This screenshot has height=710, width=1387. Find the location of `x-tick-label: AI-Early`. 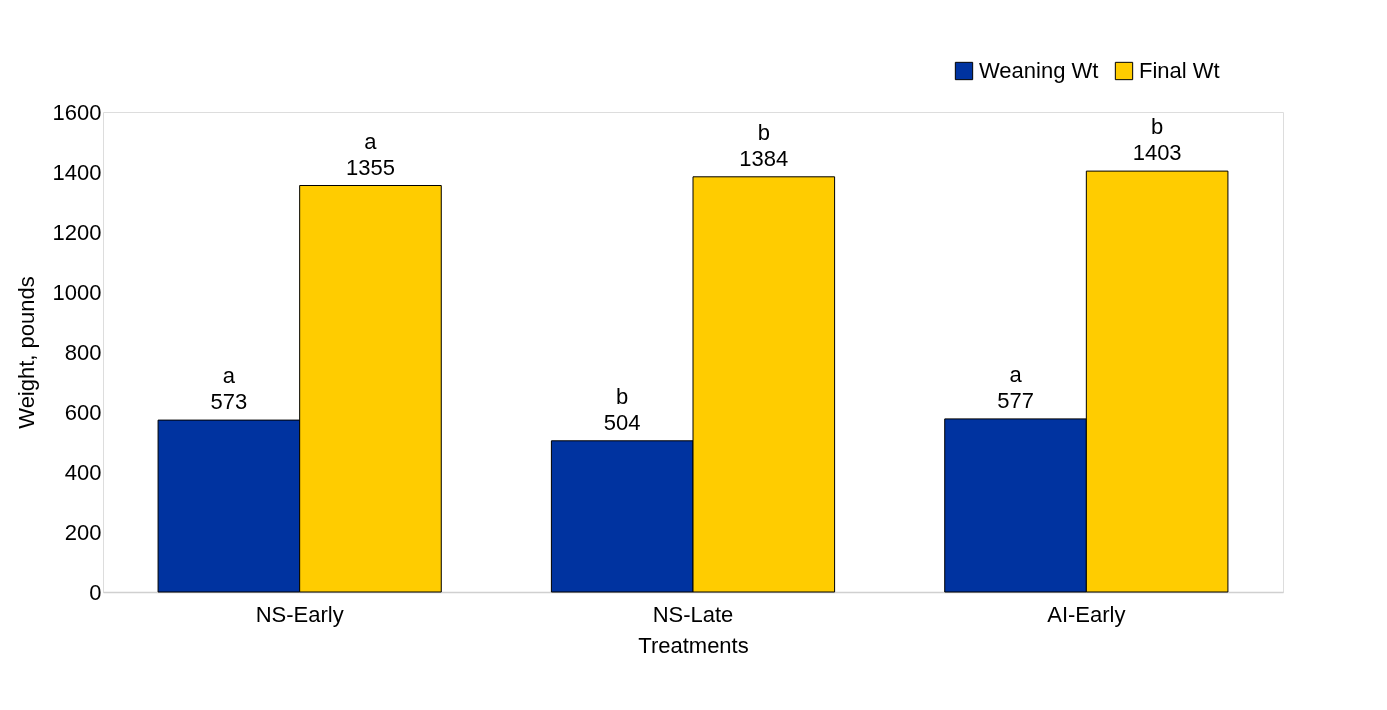

x-tick-label: AI-Early is located at coordinates (1086, 614).